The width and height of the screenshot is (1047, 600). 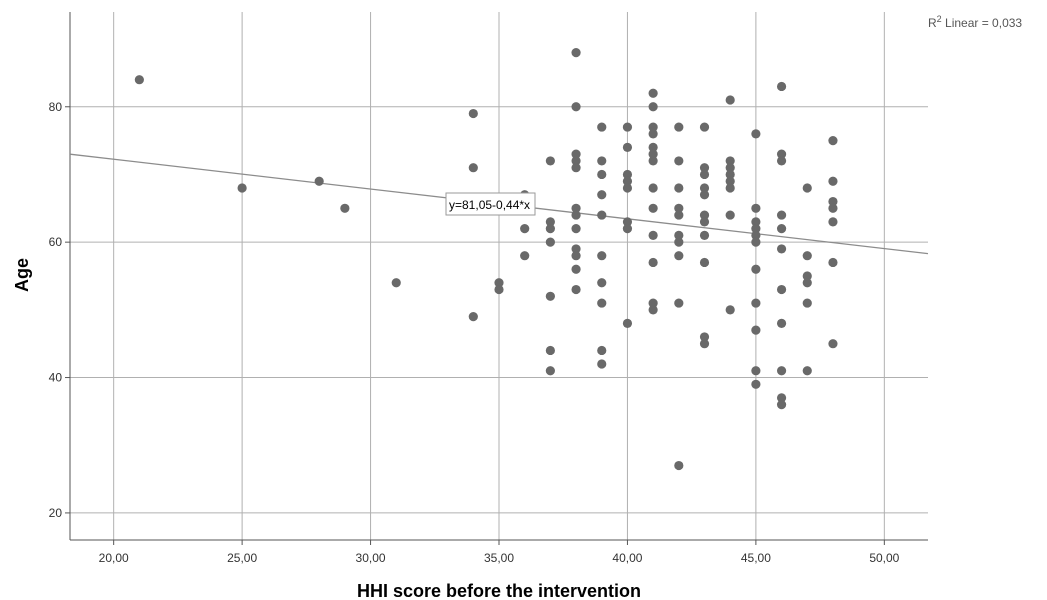 What do you see at coordinates (756, 558) in the screenshot?
I see `x-tick-label: 45,00` at bounding box center [756, 558].